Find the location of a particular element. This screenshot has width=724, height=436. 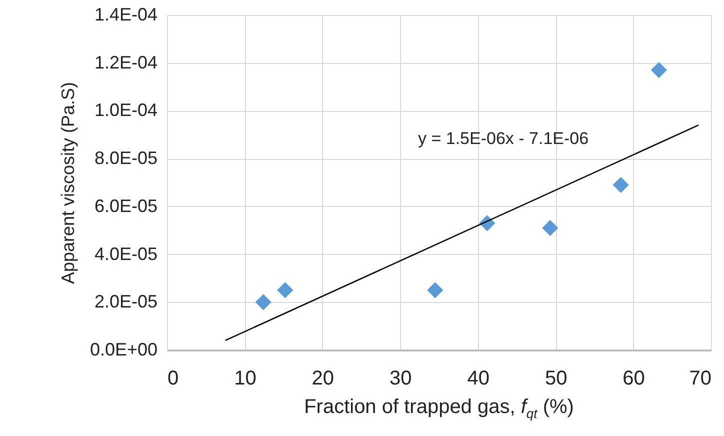

x-axis-title: Fraction of trapped gas, f$_{qt}$ (%) is located at coordinates (439, 408).